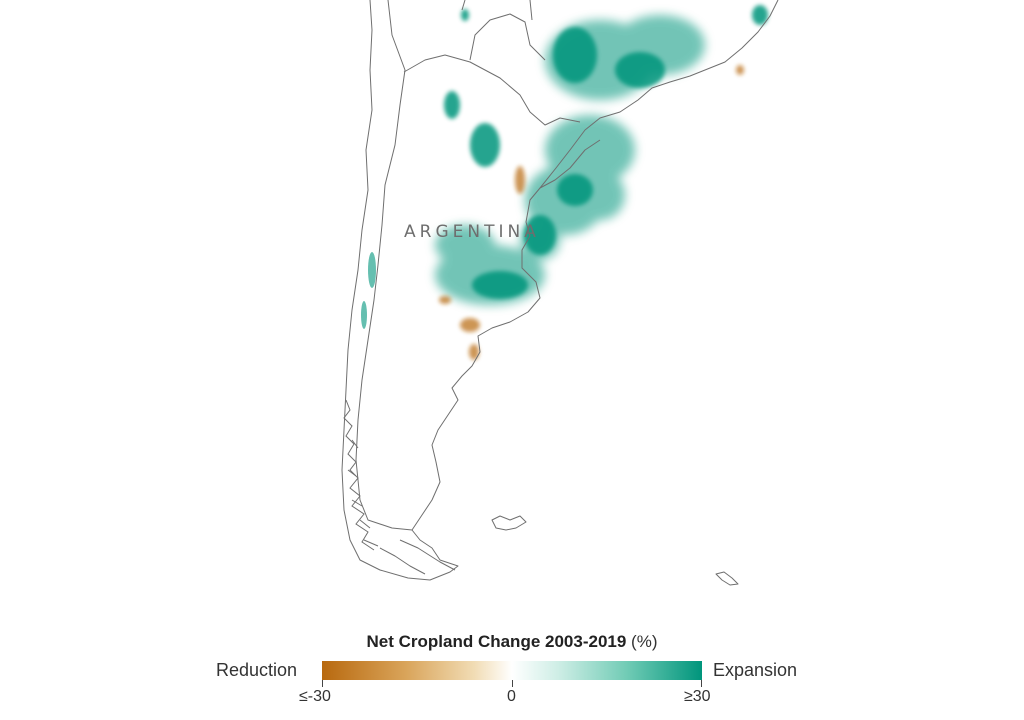 The image size is (1024, 720). What do you see at coordinates (697, 696) in the screenshot?
I see `legend-tick-label-max: ≥30` at bounding box center [697, 696].